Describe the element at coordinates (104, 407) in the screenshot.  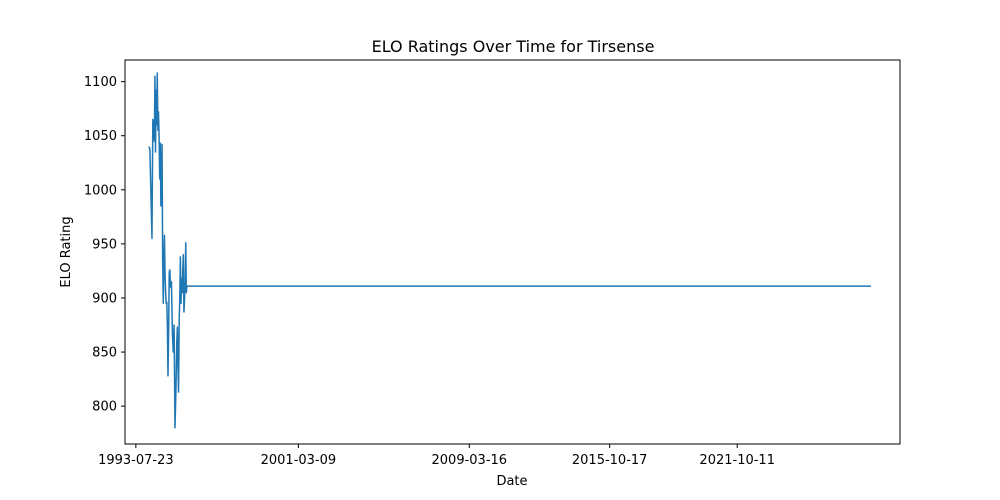
I see `y-tick-label: 800` at that location.